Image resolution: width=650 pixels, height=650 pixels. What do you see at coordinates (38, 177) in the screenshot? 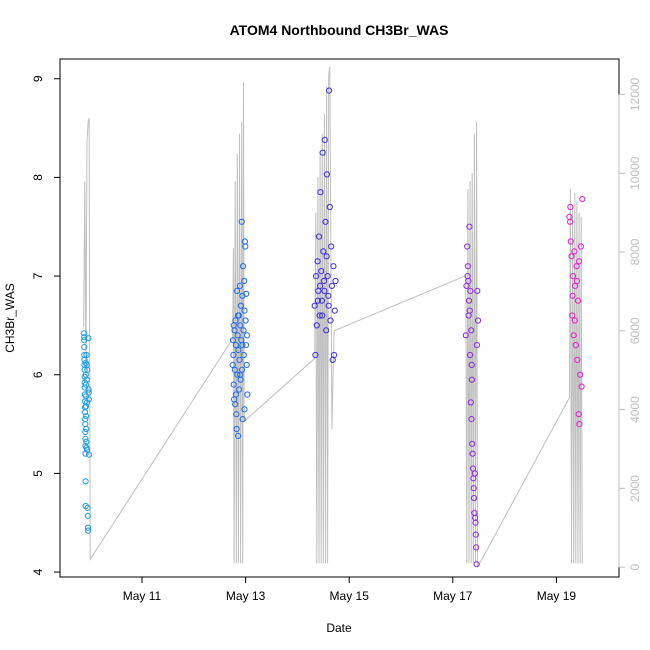
I see `y-tick-label: 8` at bounding box center [38, 177].